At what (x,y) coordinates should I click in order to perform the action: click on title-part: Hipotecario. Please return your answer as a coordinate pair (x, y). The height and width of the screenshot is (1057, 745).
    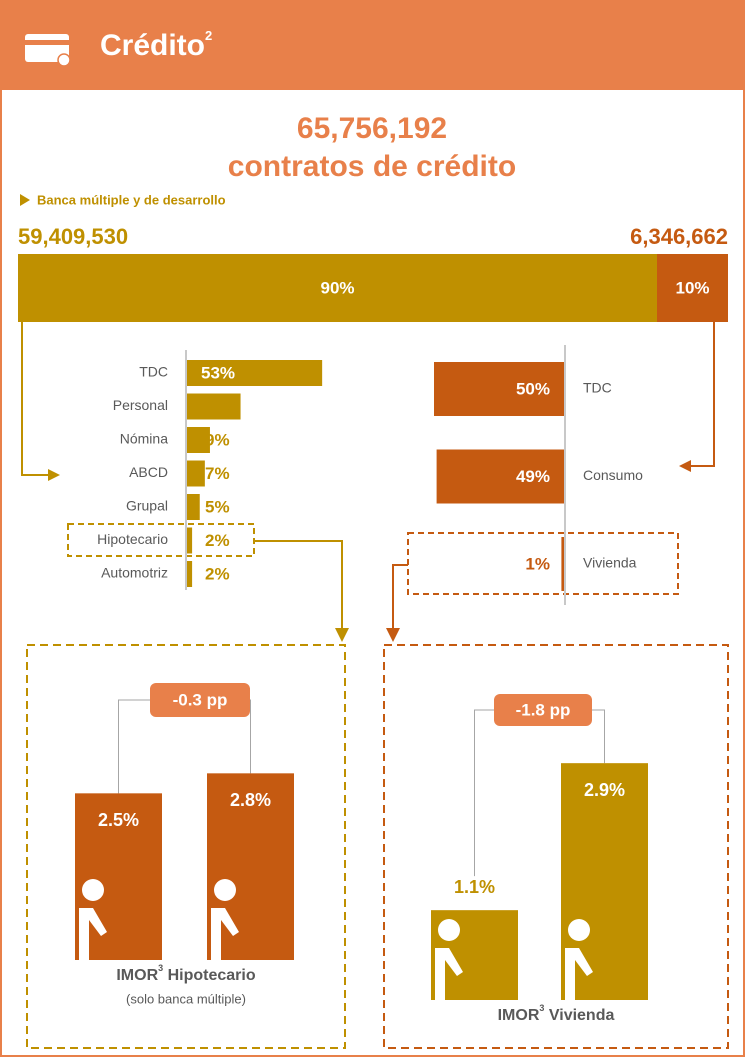
    Looking at the image, I should click on (212, 975).